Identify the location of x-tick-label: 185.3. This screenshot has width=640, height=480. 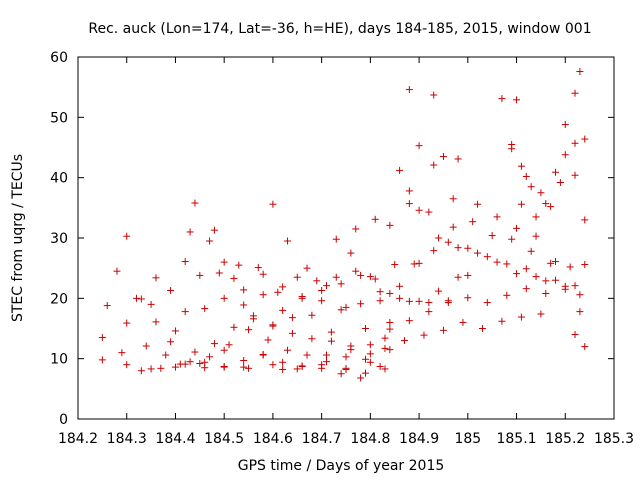
(614, 439).